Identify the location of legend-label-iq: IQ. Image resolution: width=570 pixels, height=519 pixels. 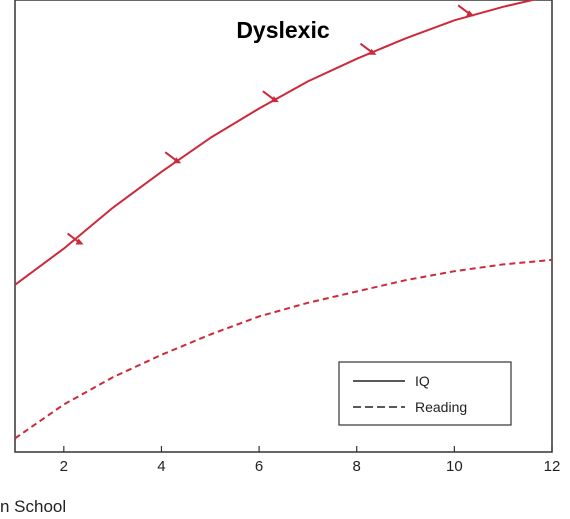
(422, 381).